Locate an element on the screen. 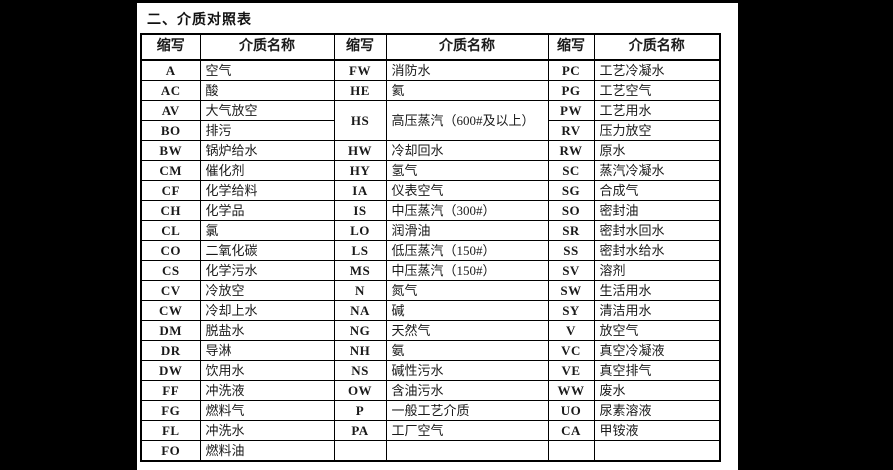 Image resolution: width=893 pixels, height=470 pixels. table-row: CV 冷放空 N 氮气 SW 生活用水 is located at coordinates (430, 290).